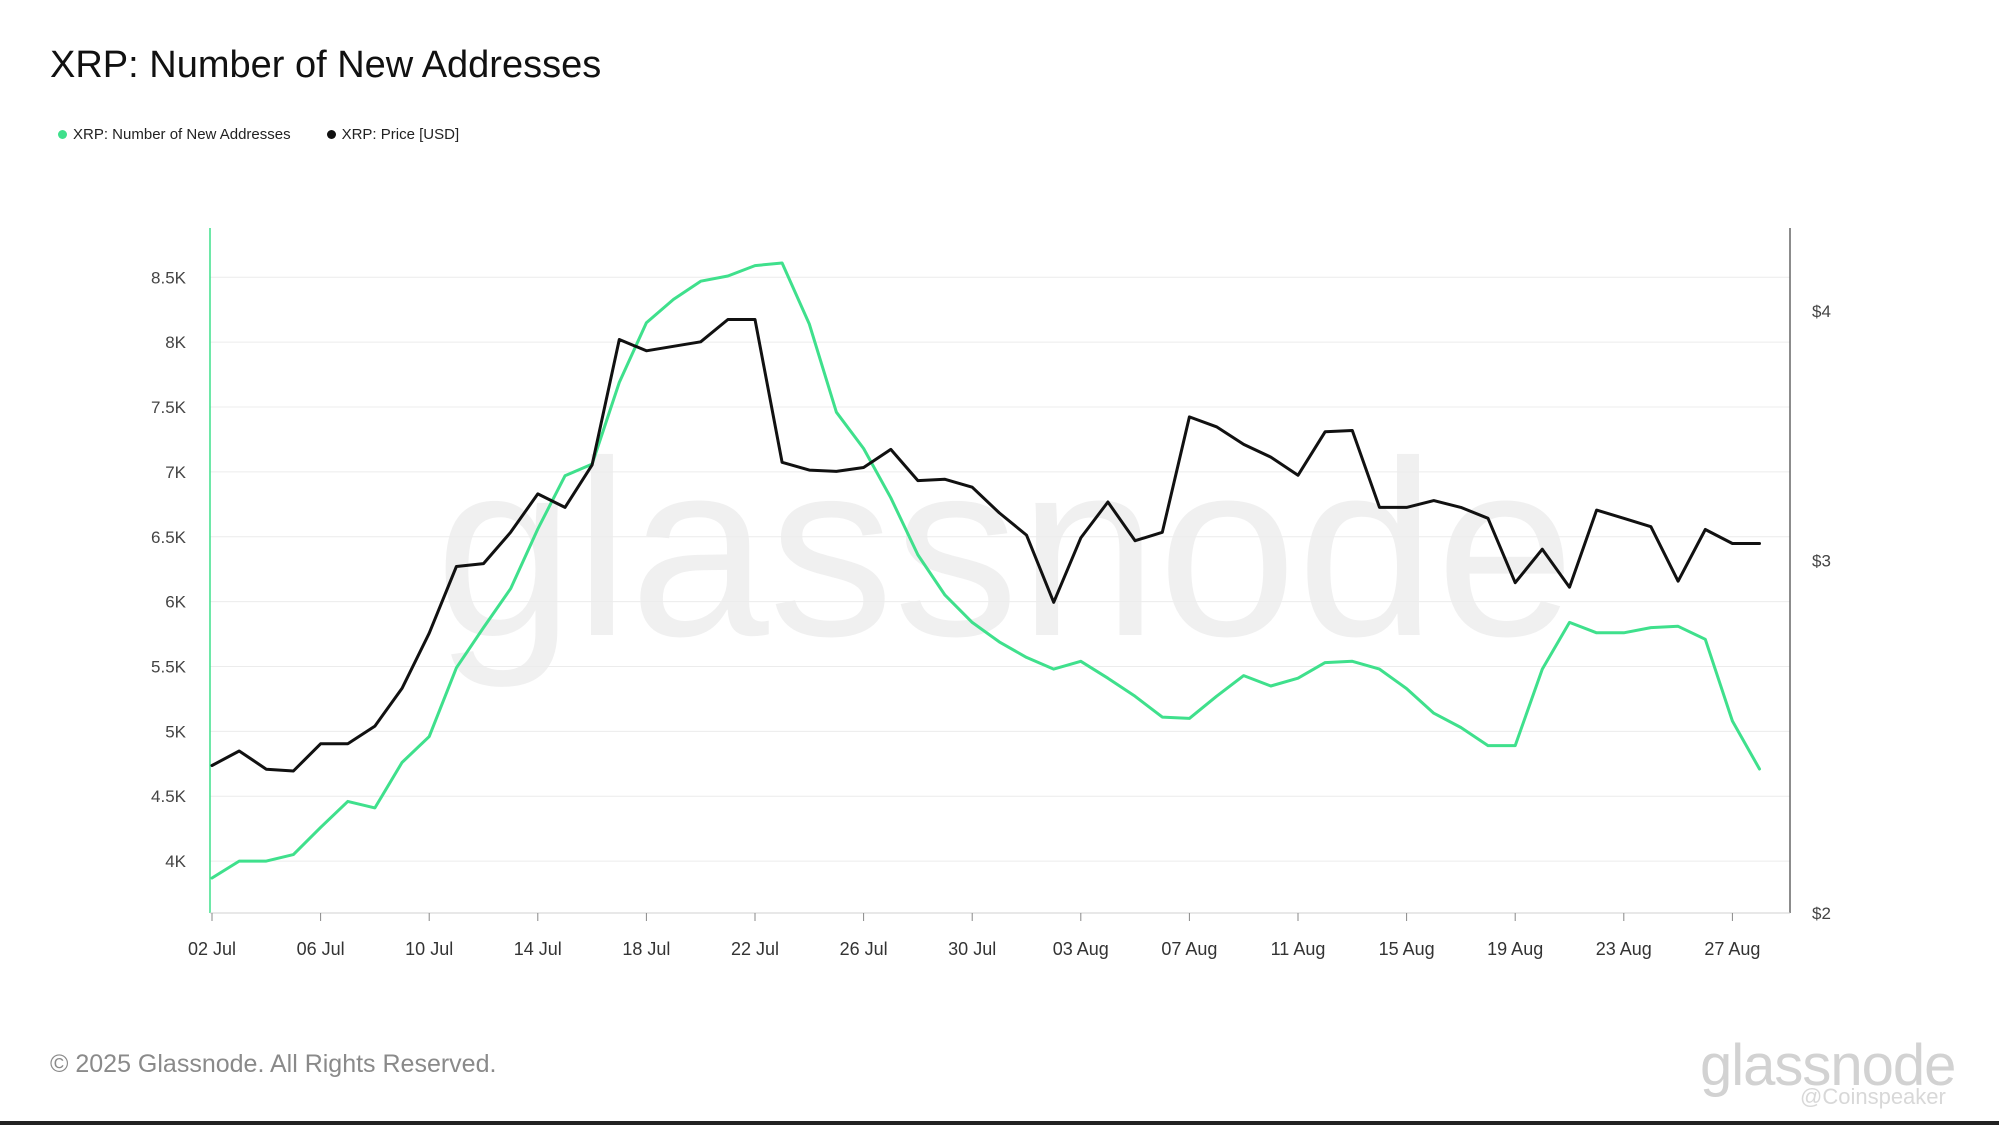  Describe the element at coordinates (1298, 949) in the screenshot. I see `x-tick-label: 11 Aug` at that location.